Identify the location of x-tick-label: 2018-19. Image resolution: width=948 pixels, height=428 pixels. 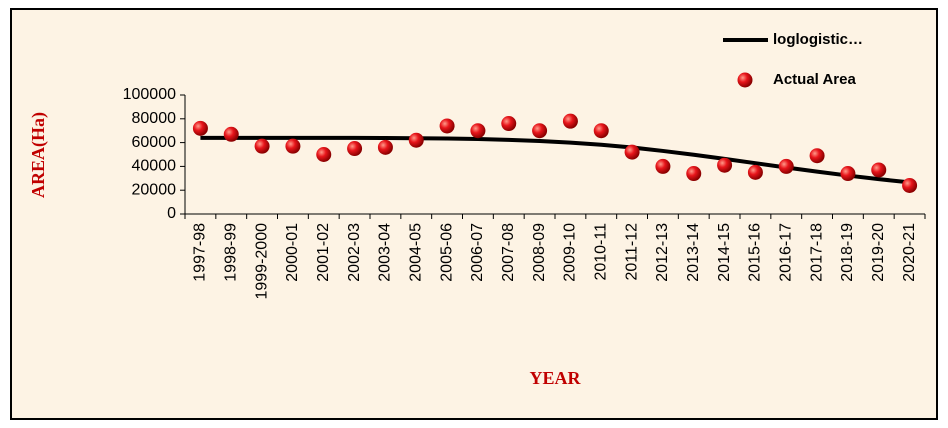
(847, 252).